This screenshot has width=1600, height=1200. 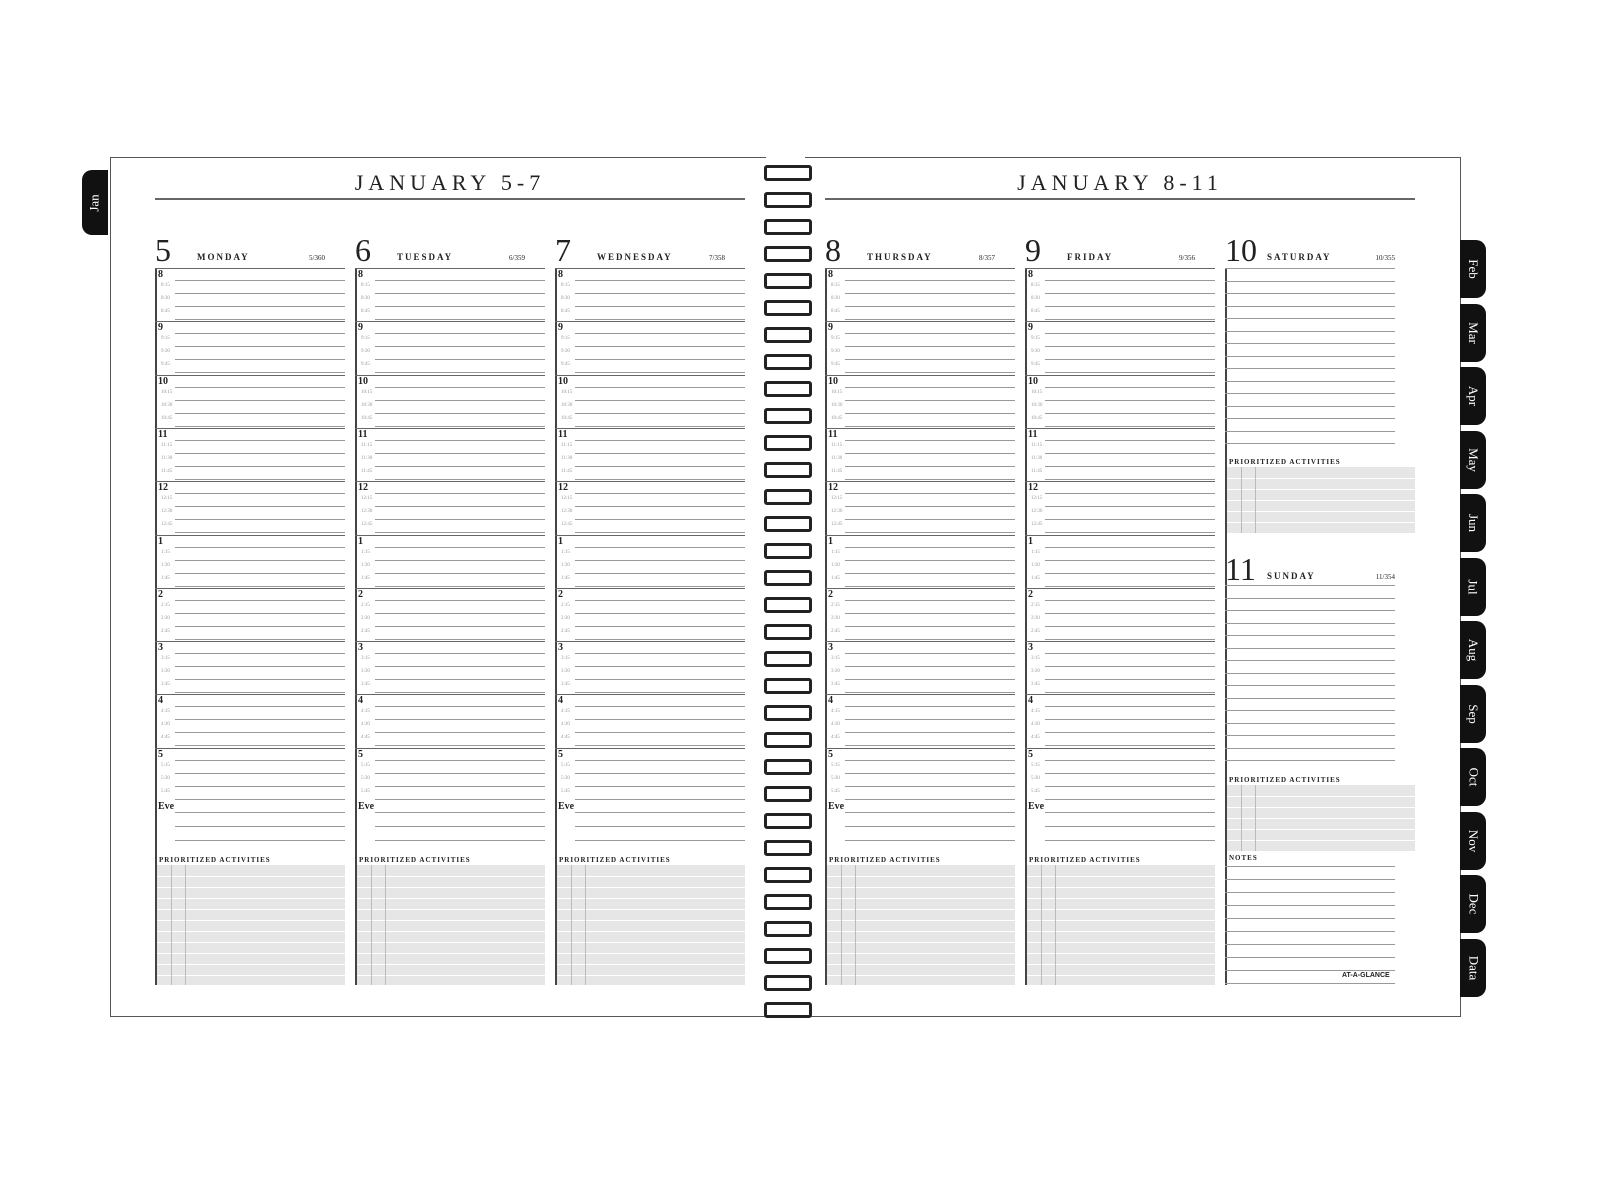 I want to click on month-tab-nov: Nov, so click(x=1473, y=840).